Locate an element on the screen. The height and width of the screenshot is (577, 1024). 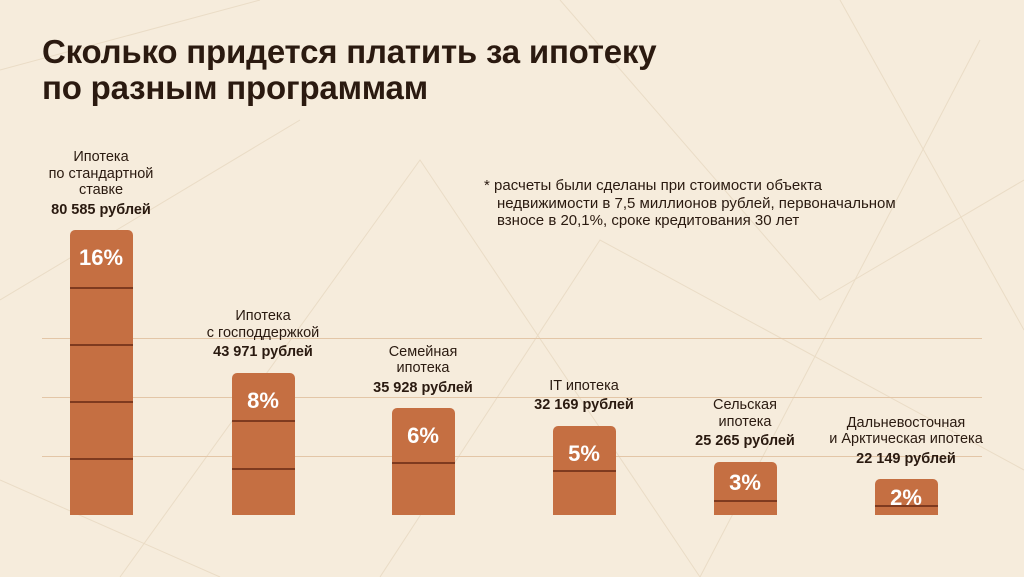
category-name-line: Сельская is located at coordinates (745, 405).